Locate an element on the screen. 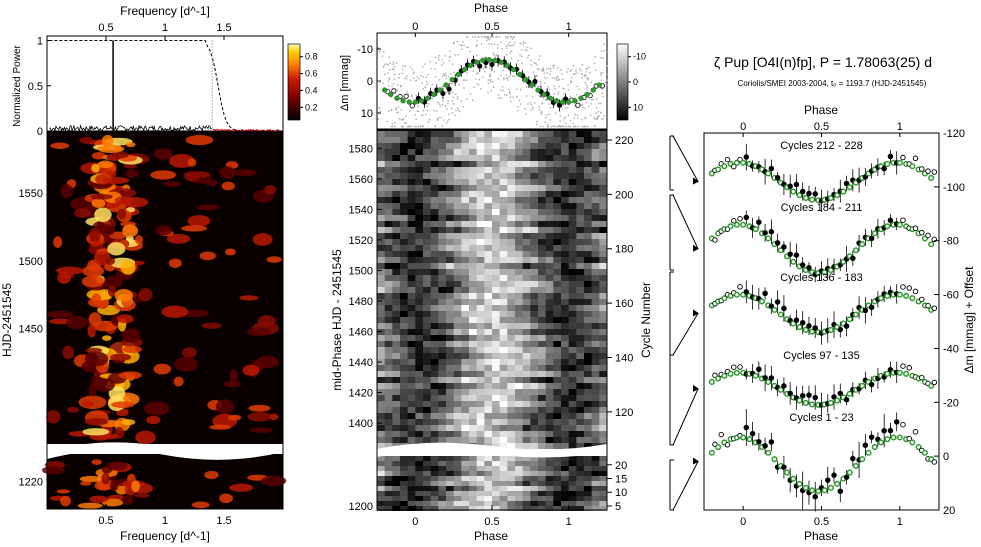  lightcurve-frame is located at coordinates (492, 81).